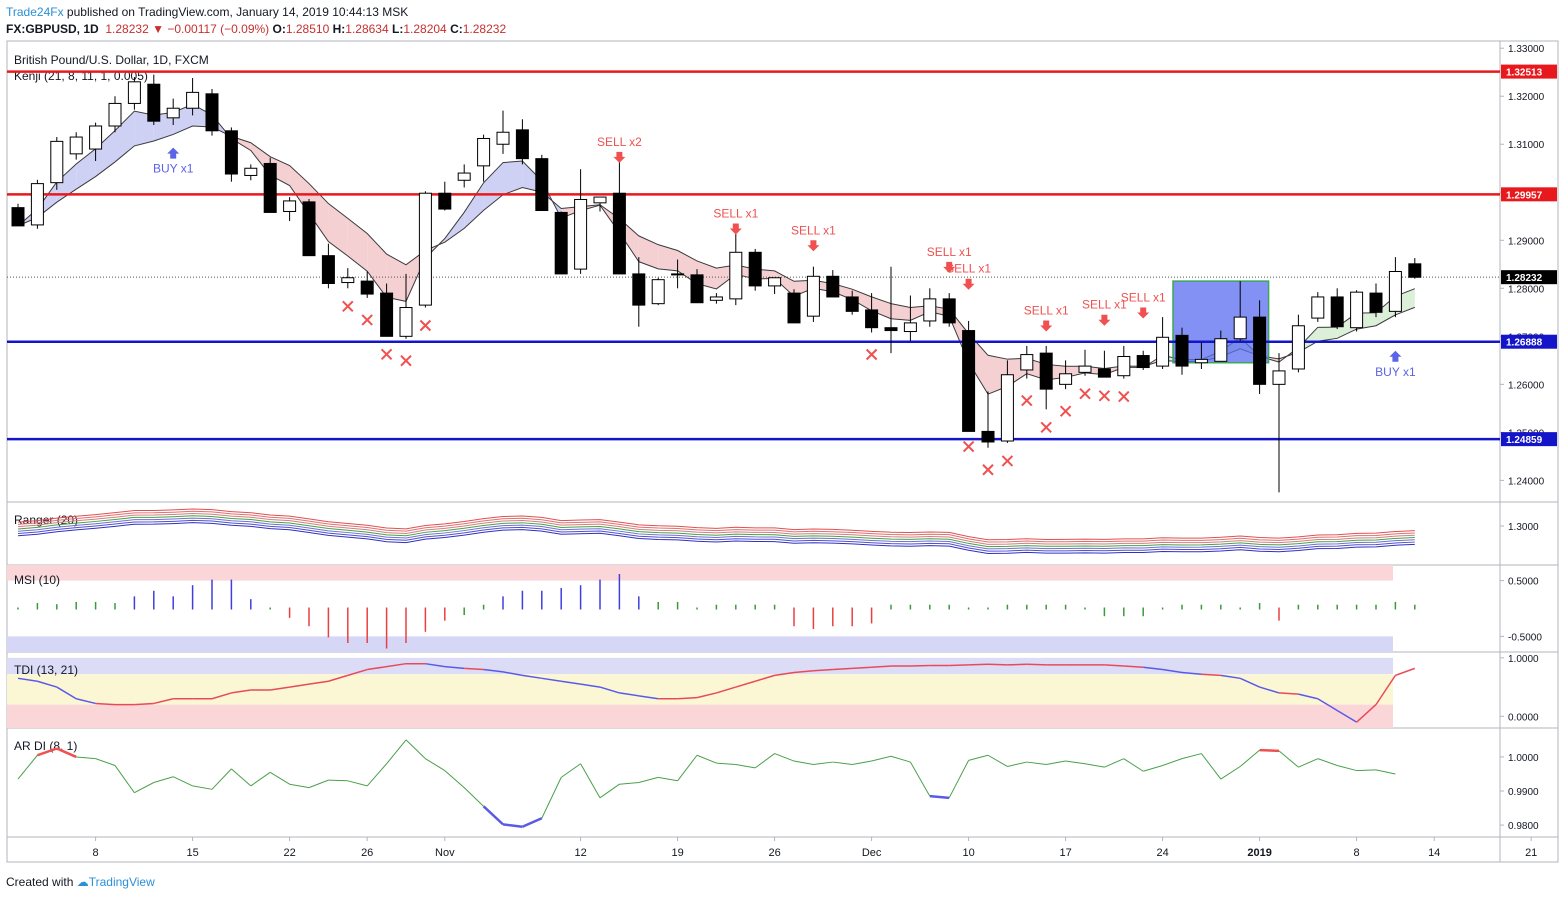  Describe the element at coordinates (773, 691) in the screenshot. I see `tdi-pane: TDI (13, 21) 1.0000 0.0000` at that location.